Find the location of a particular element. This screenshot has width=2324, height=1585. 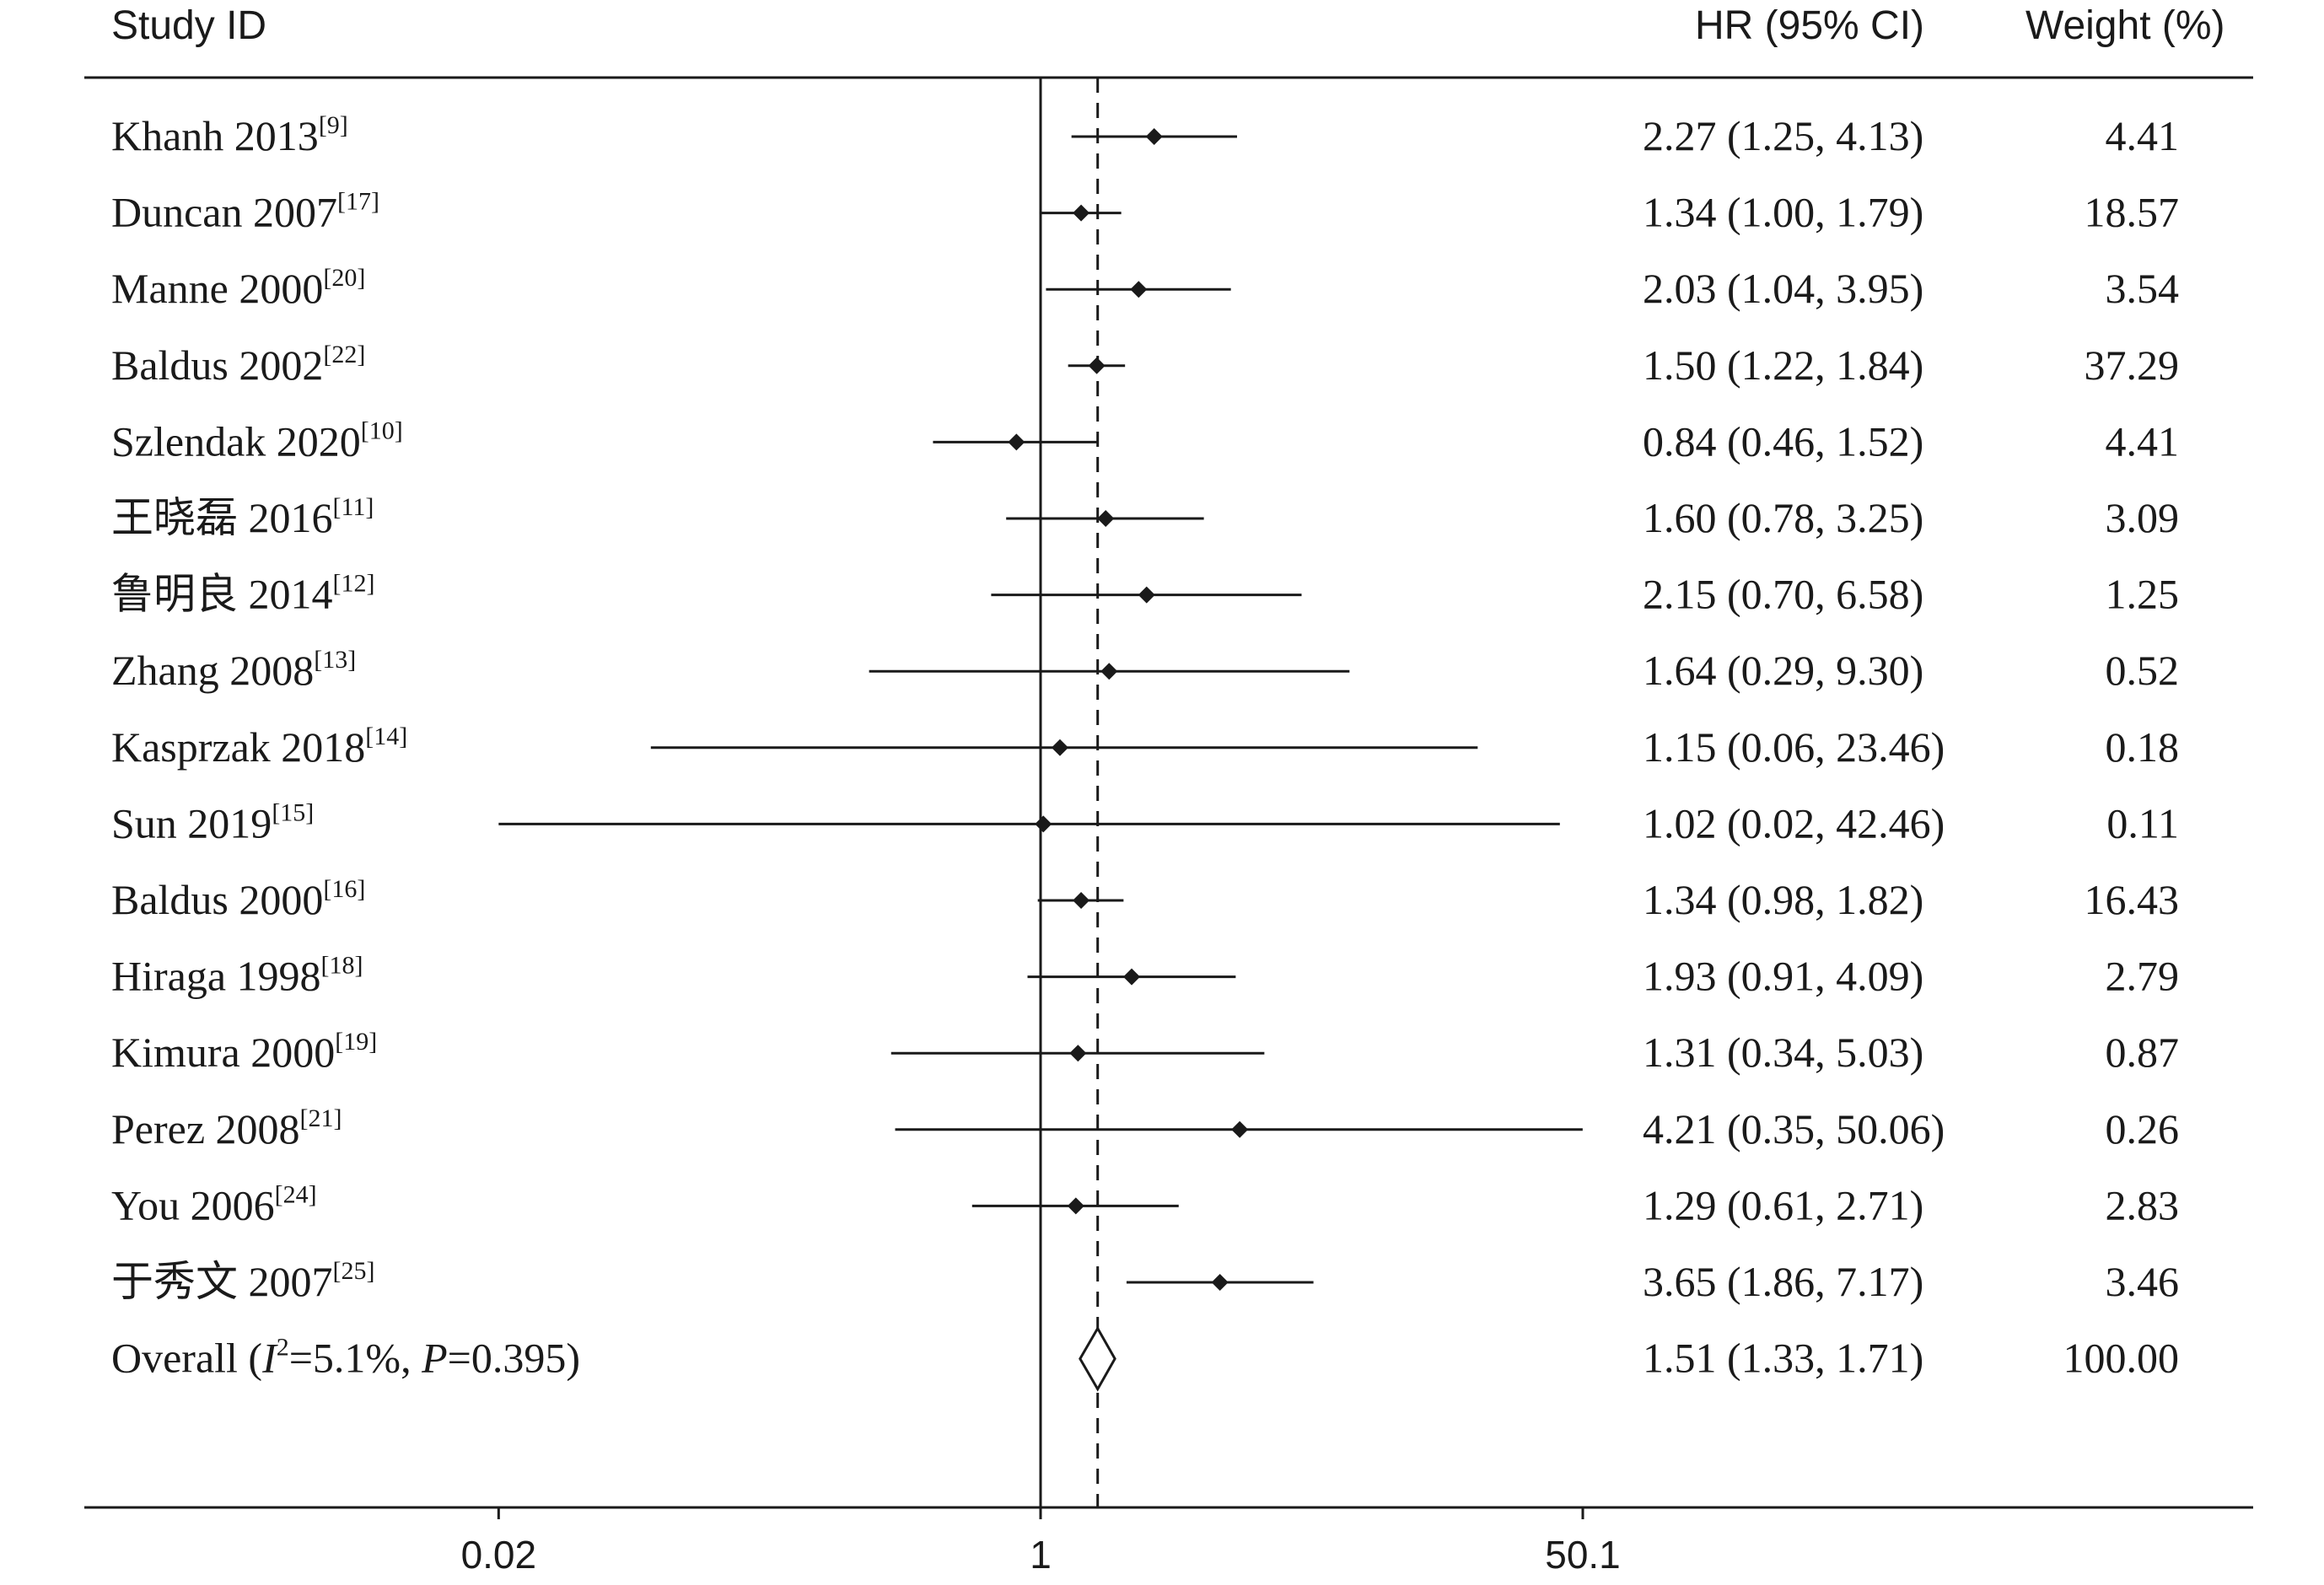

hr-ci-value: 2.03 (1.04, 3.95) is located at coordinates (1783, 288).